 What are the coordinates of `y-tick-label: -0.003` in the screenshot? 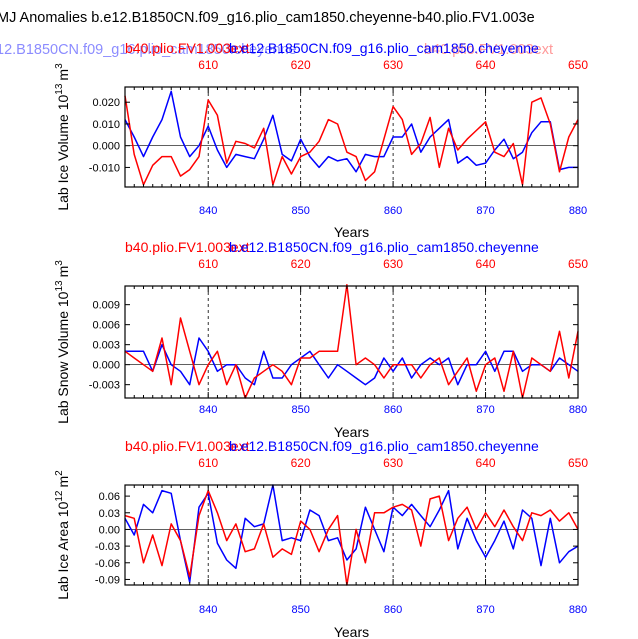 It's located at (104, 386).